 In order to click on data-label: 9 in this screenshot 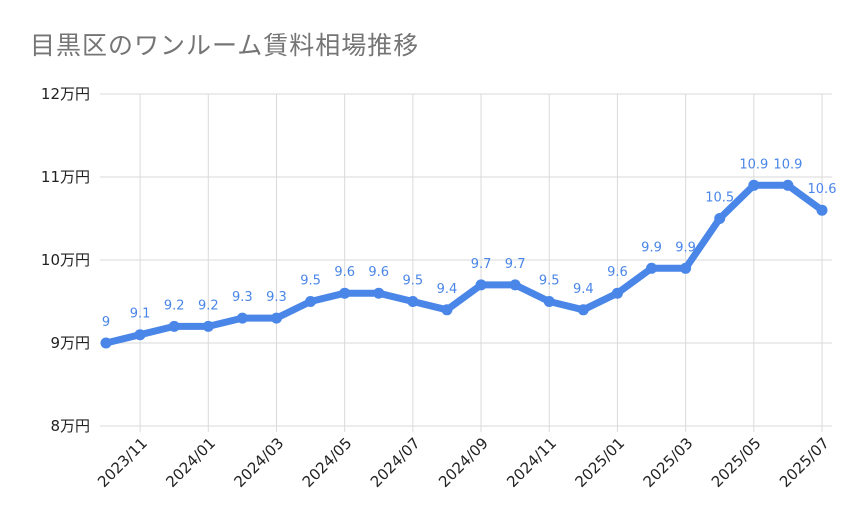, I will do `click(106, 322)`.